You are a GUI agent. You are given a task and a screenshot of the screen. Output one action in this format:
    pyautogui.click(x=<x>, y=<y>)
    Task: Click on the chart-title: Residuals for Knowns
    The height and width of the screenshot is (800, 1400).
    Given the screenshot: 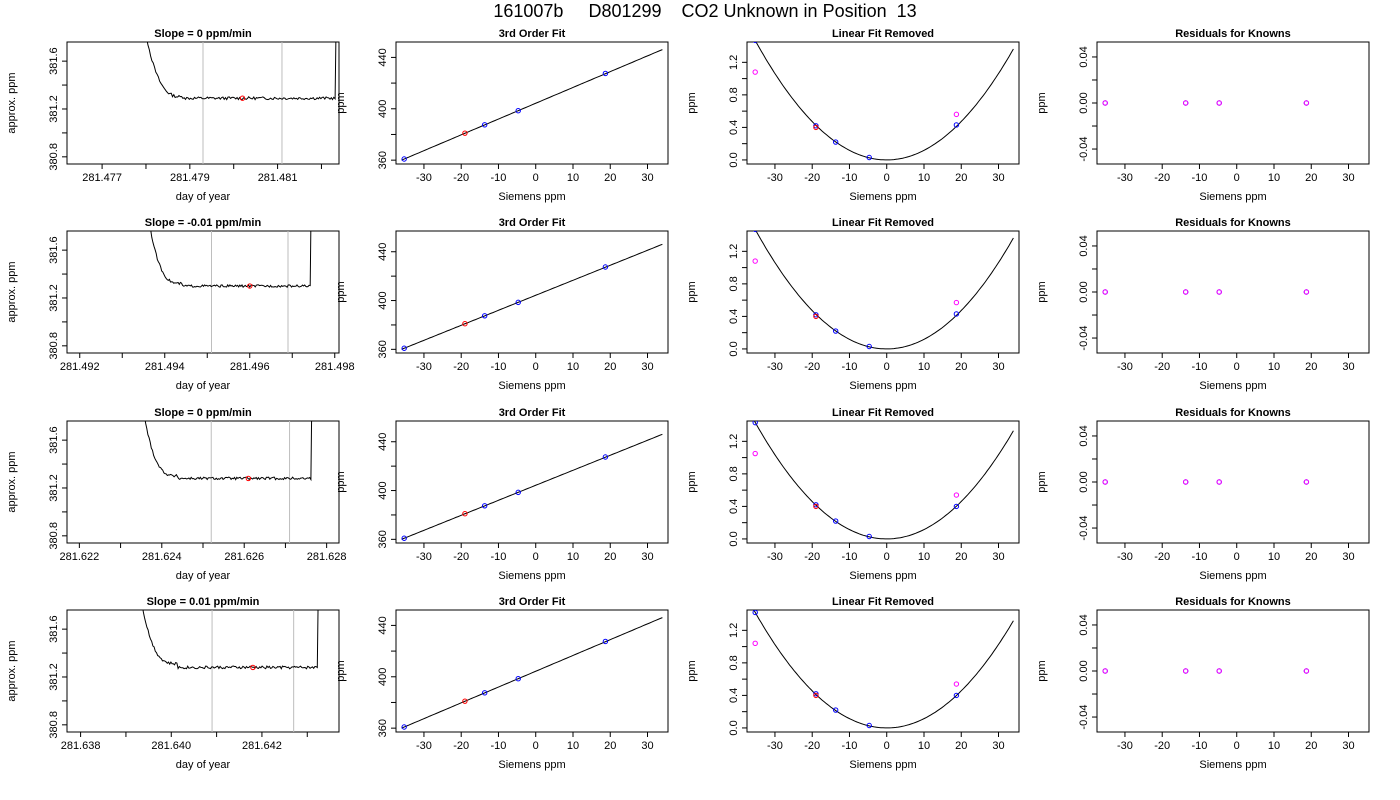 What is the action you would take?
    pyautogui.click(x=1233, y=602)
    